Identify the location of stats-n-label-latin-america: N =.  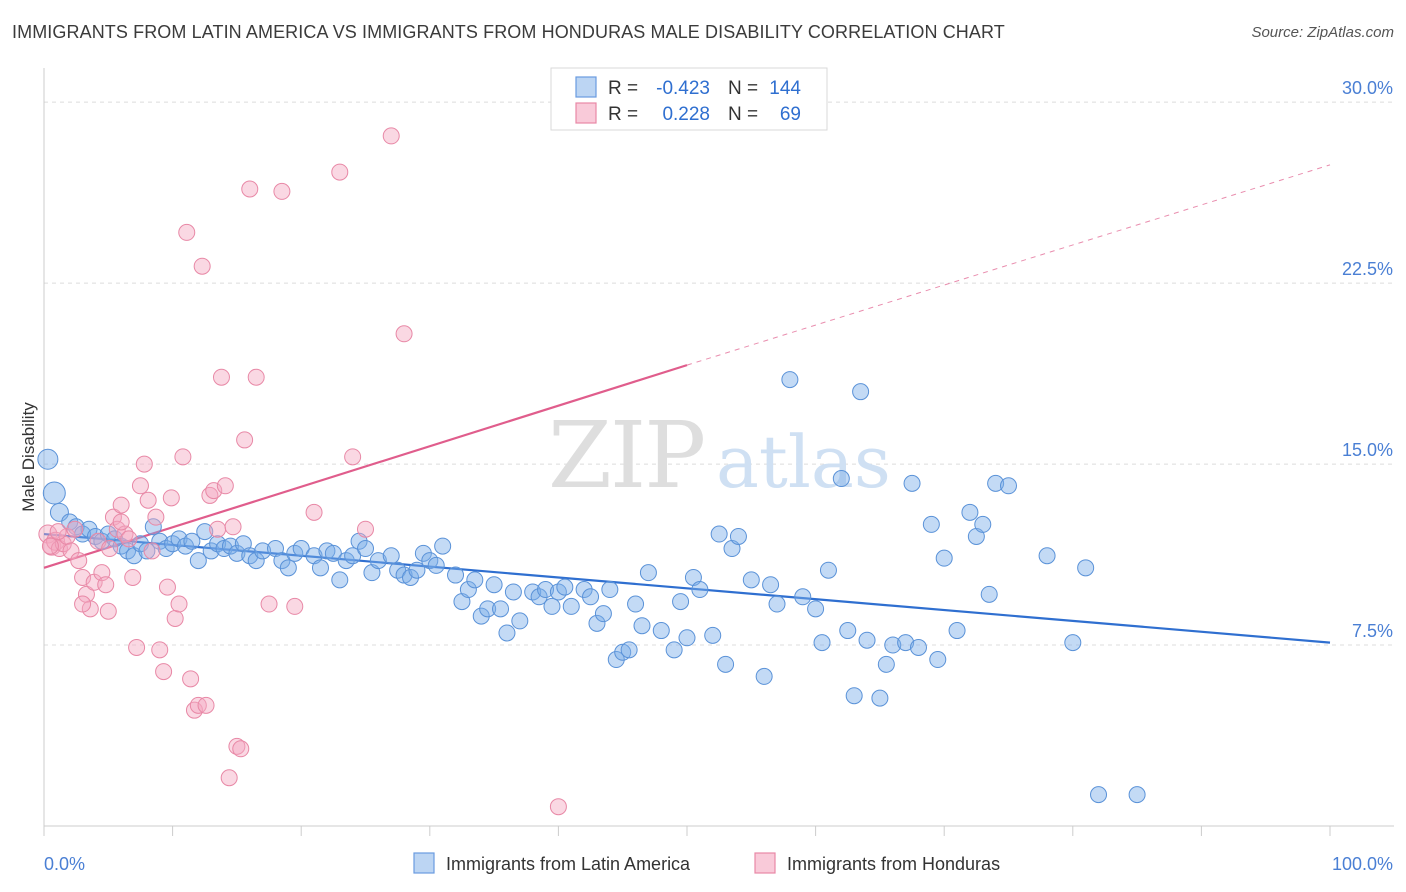
(743, 88).